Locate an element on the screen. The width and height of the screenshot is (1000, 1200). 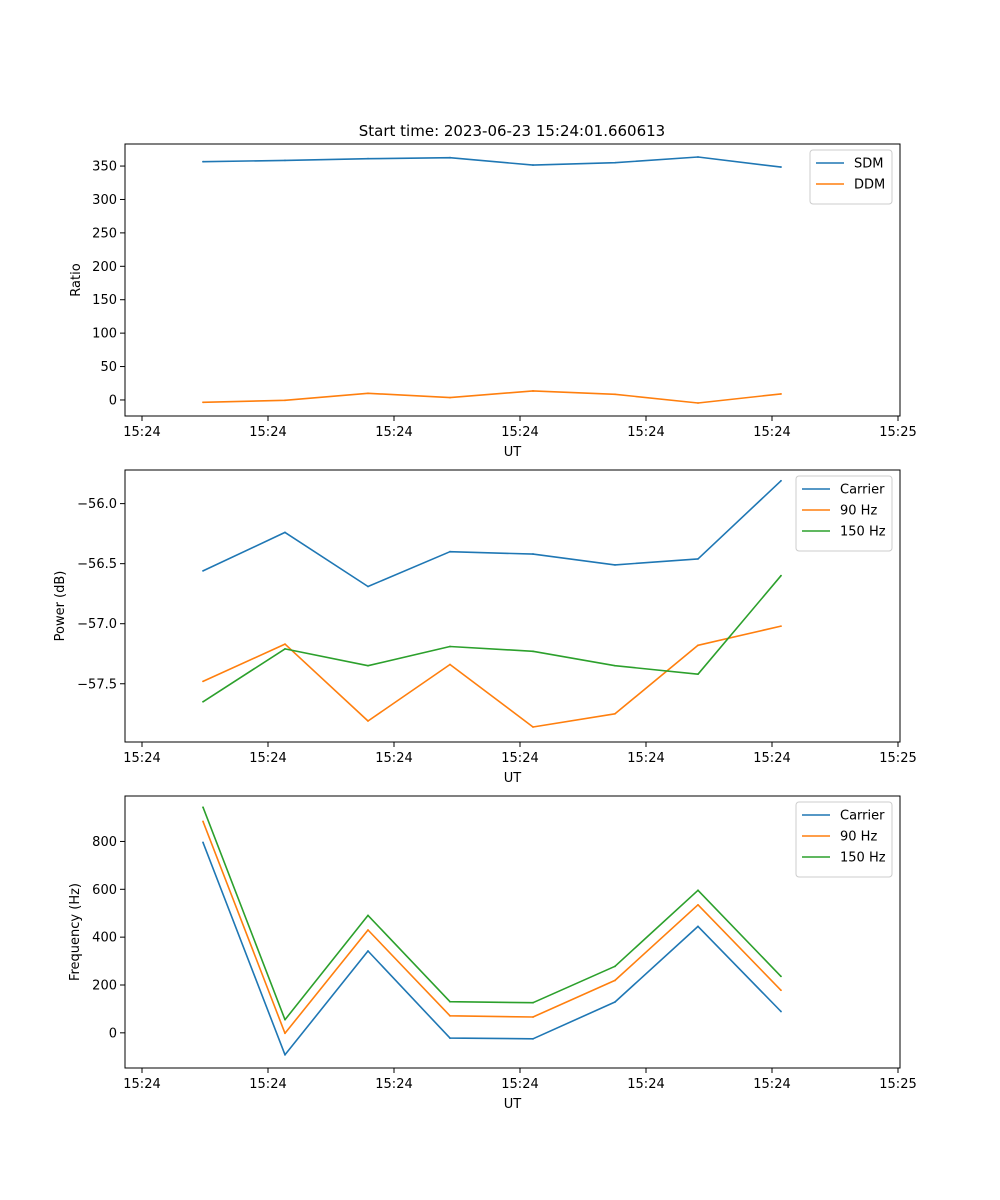
series-line-ddm is located at coordinates (492, 397).